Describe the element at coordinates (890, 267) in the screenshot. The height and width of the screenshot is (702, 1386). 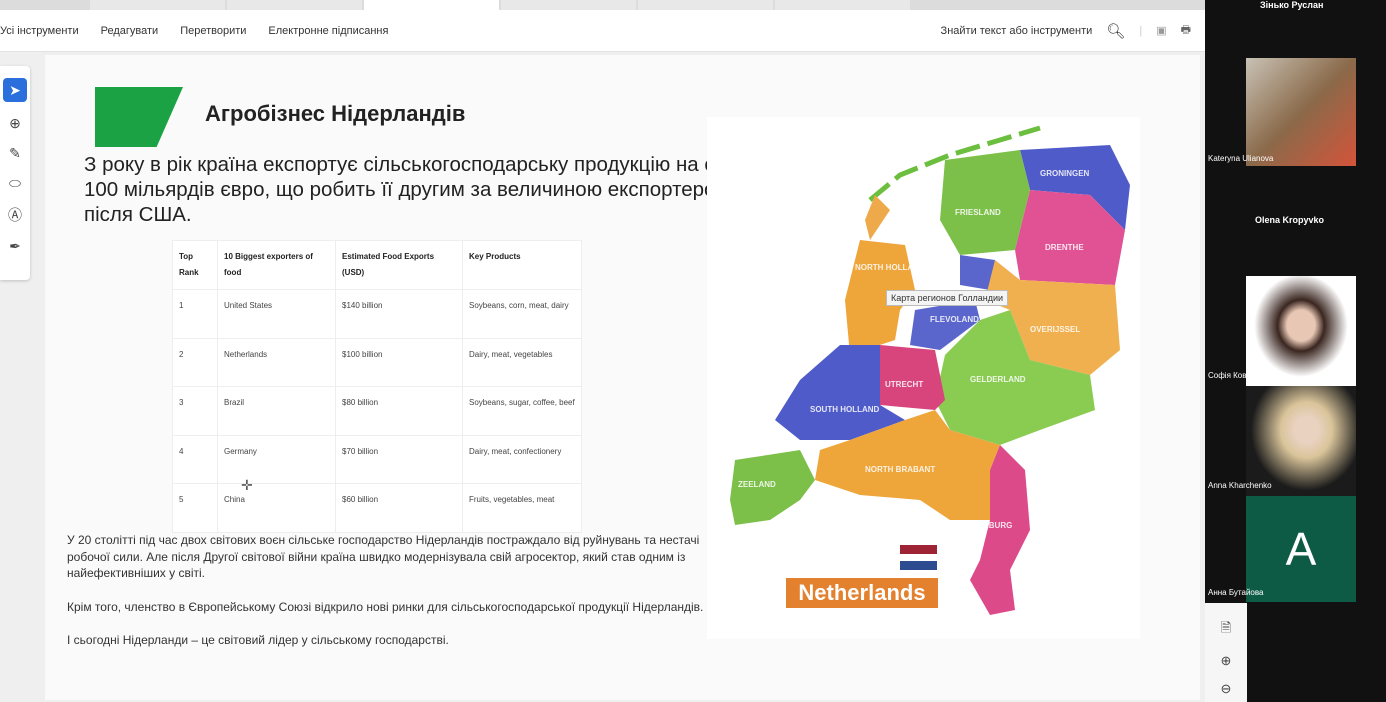
I see `region-label: NORTH HOLLAND` at that location.